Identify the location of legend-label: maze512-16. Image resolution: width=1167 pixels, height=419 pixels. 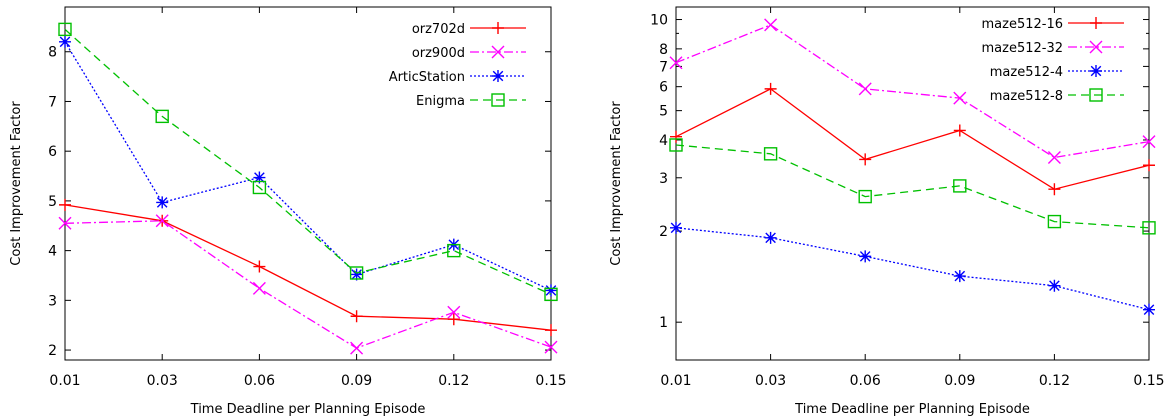
(1023, 24).